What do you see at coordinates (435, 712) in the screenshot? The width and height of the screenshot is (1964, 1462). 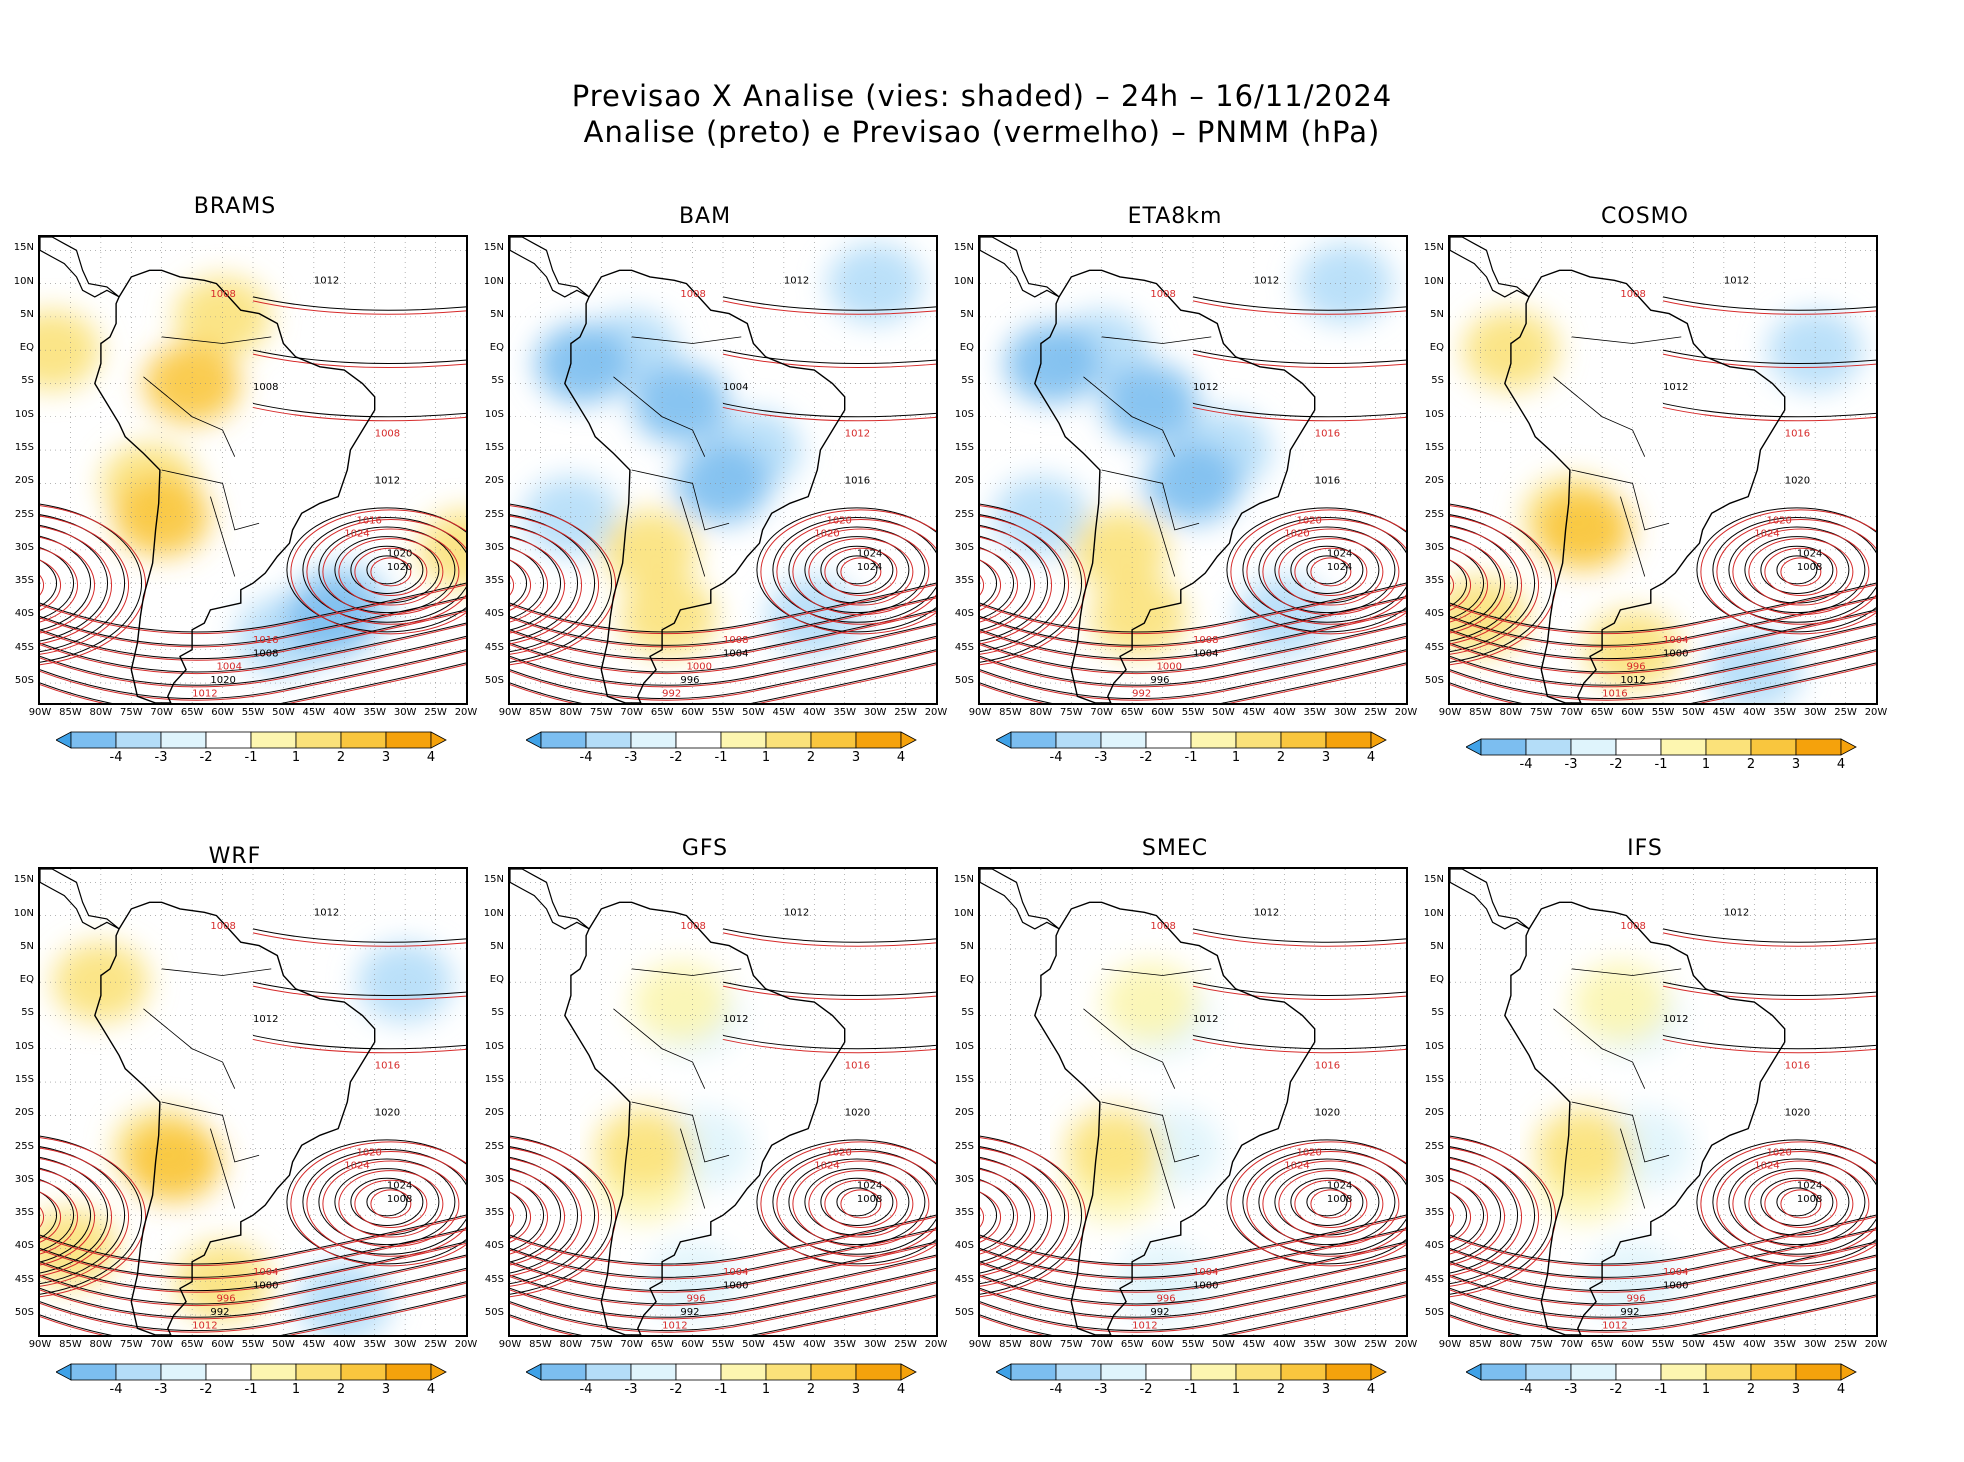 I see `lon-label: 25W` at bounding box center [435, 712].